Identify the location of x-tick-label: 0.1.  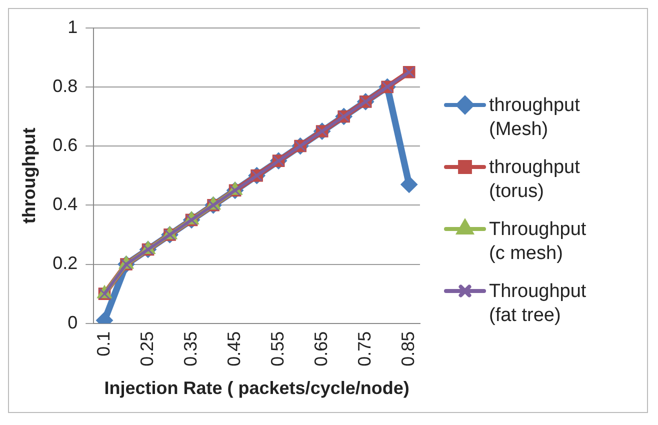
(103, 343).